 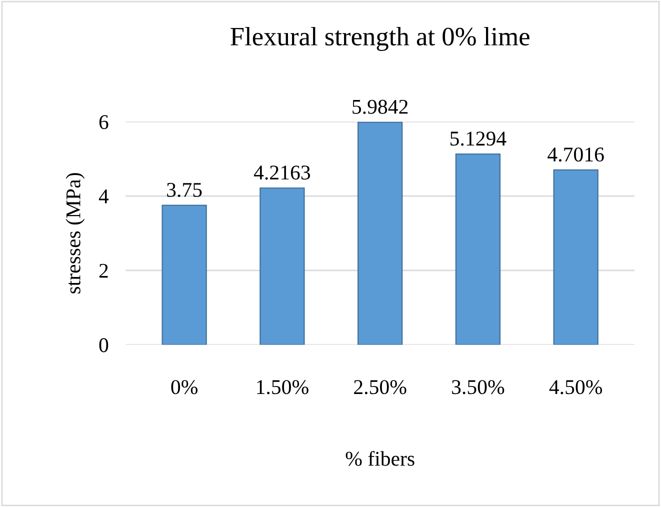 I want to click on y-tick-label: 0, so click(x=103, y=345).